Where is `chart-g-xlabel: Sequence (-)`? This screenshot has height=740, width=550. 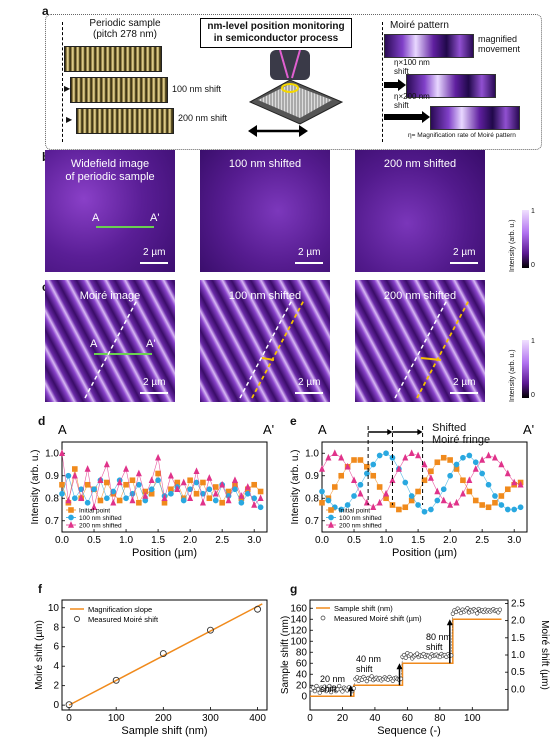 chart-g-xlabel: Sequence (-) is located at coordinates (409, 731).